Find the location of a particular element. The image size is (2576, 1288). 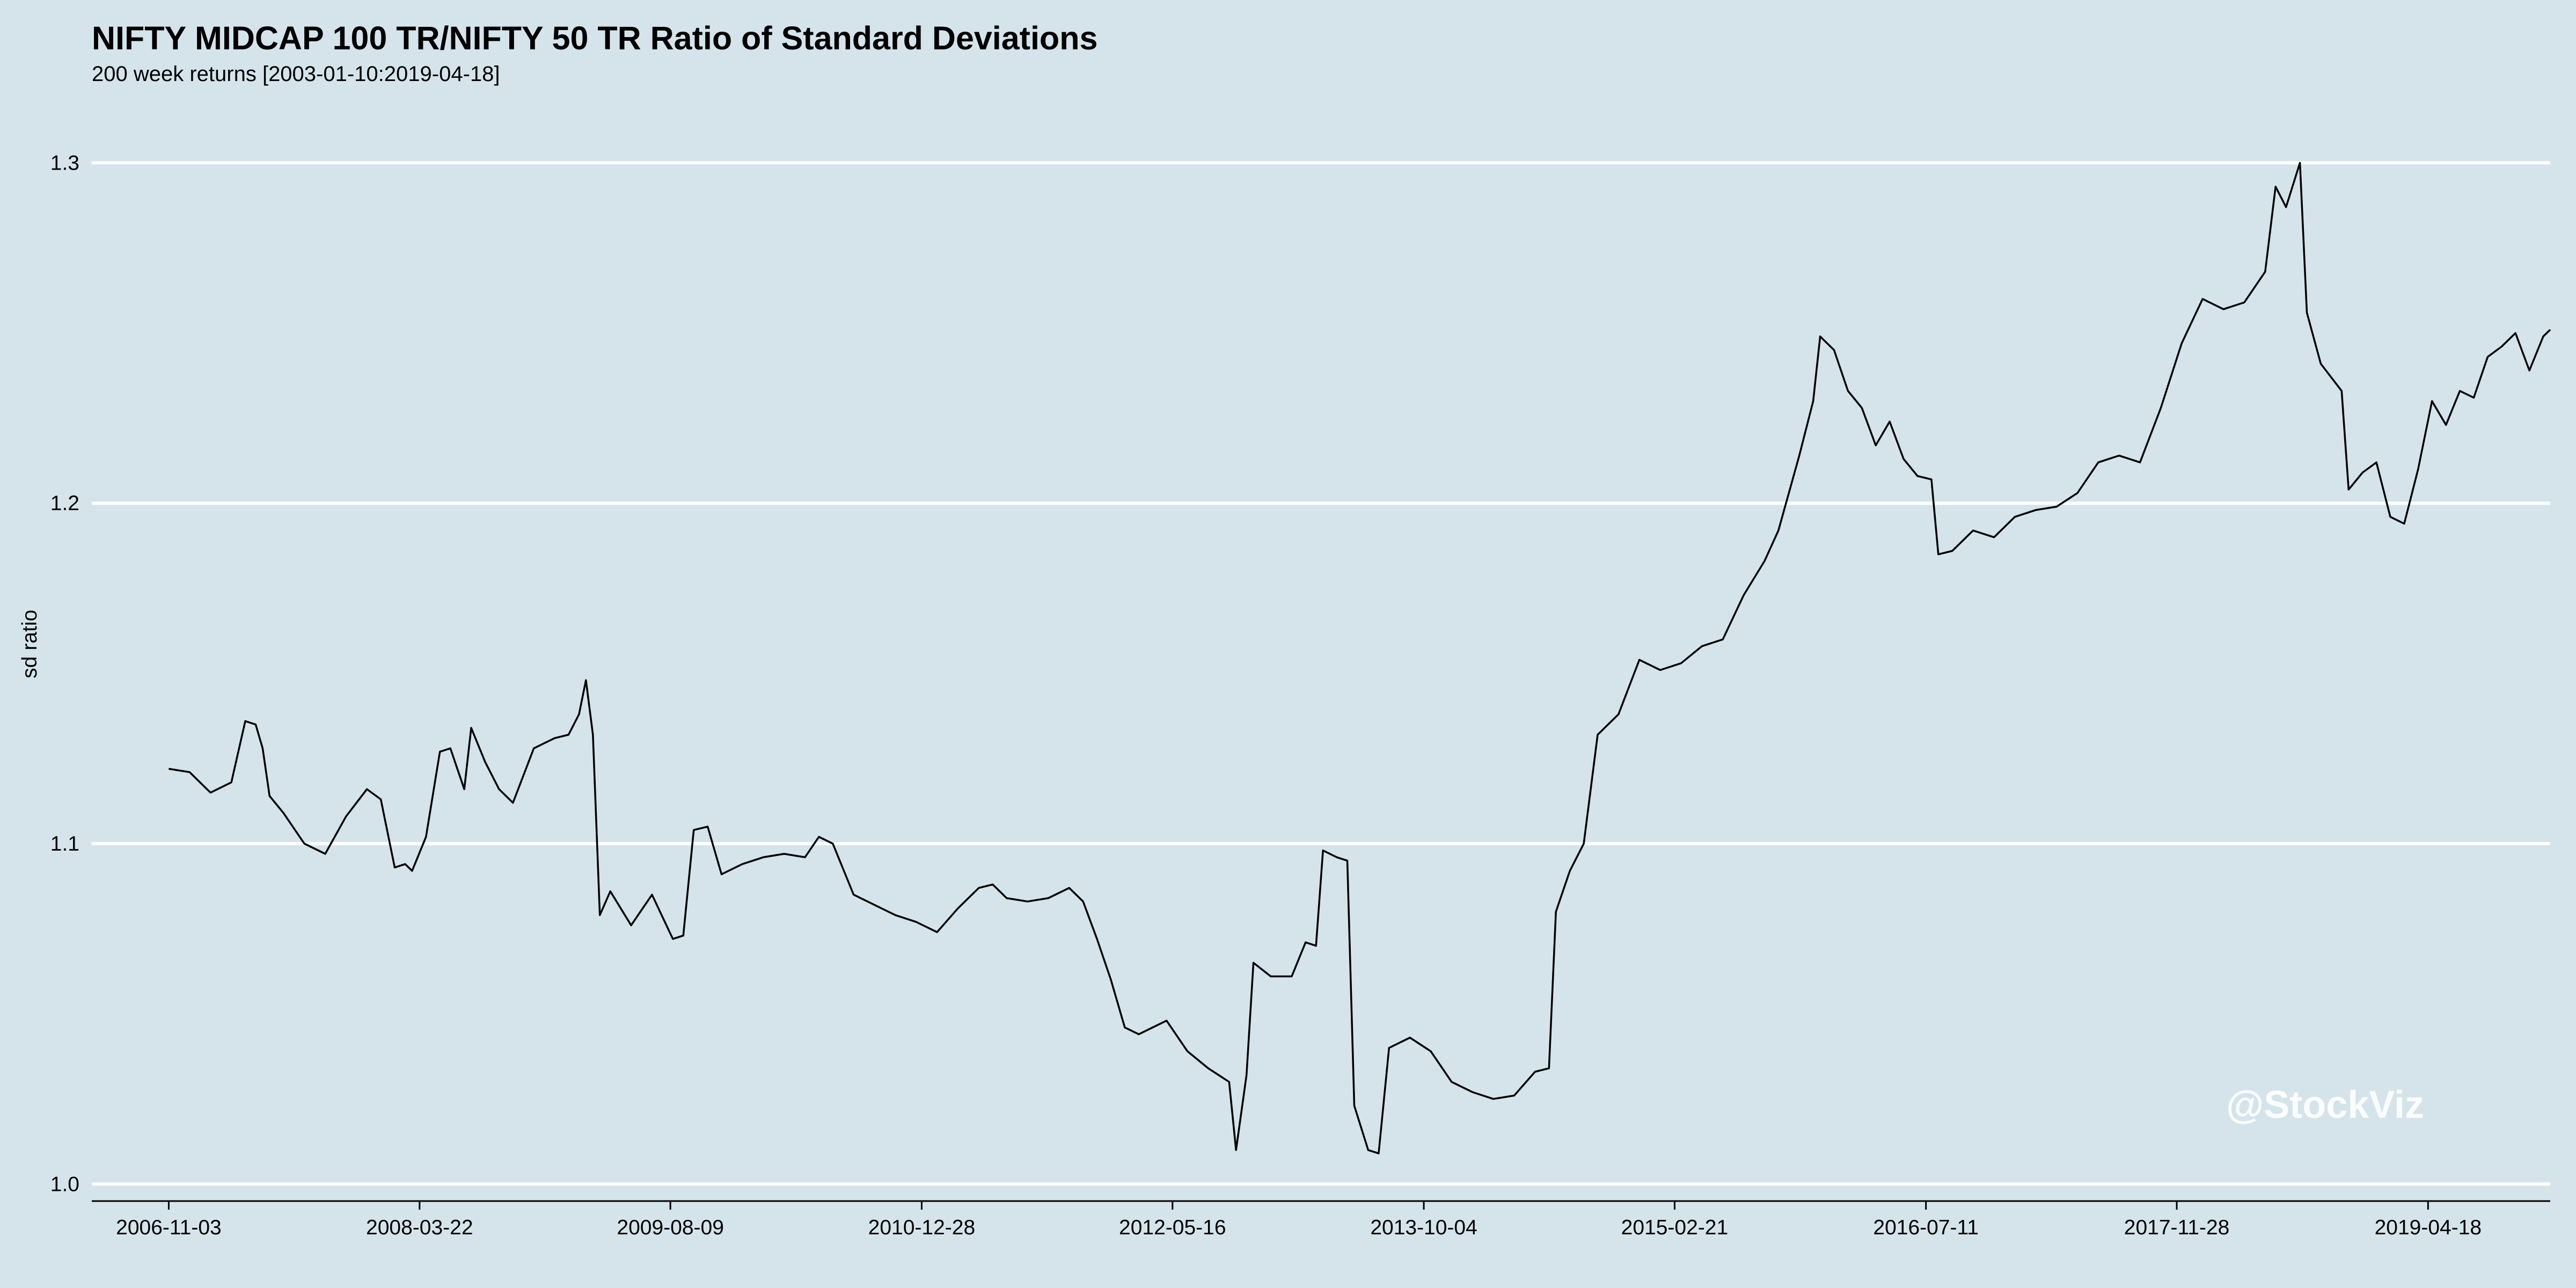

x-tick-label: 2006-11-03 is located at coordinates (169, 1227).